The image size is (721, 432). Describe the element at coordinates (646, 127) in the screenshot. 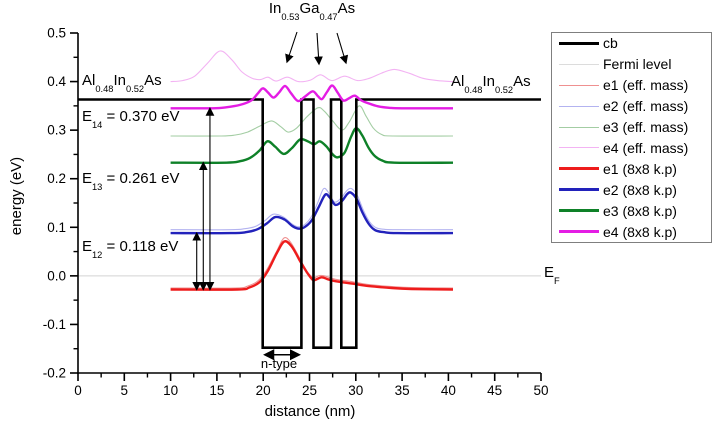

I see `legend-label: e3 (eff. mass)` at that location.